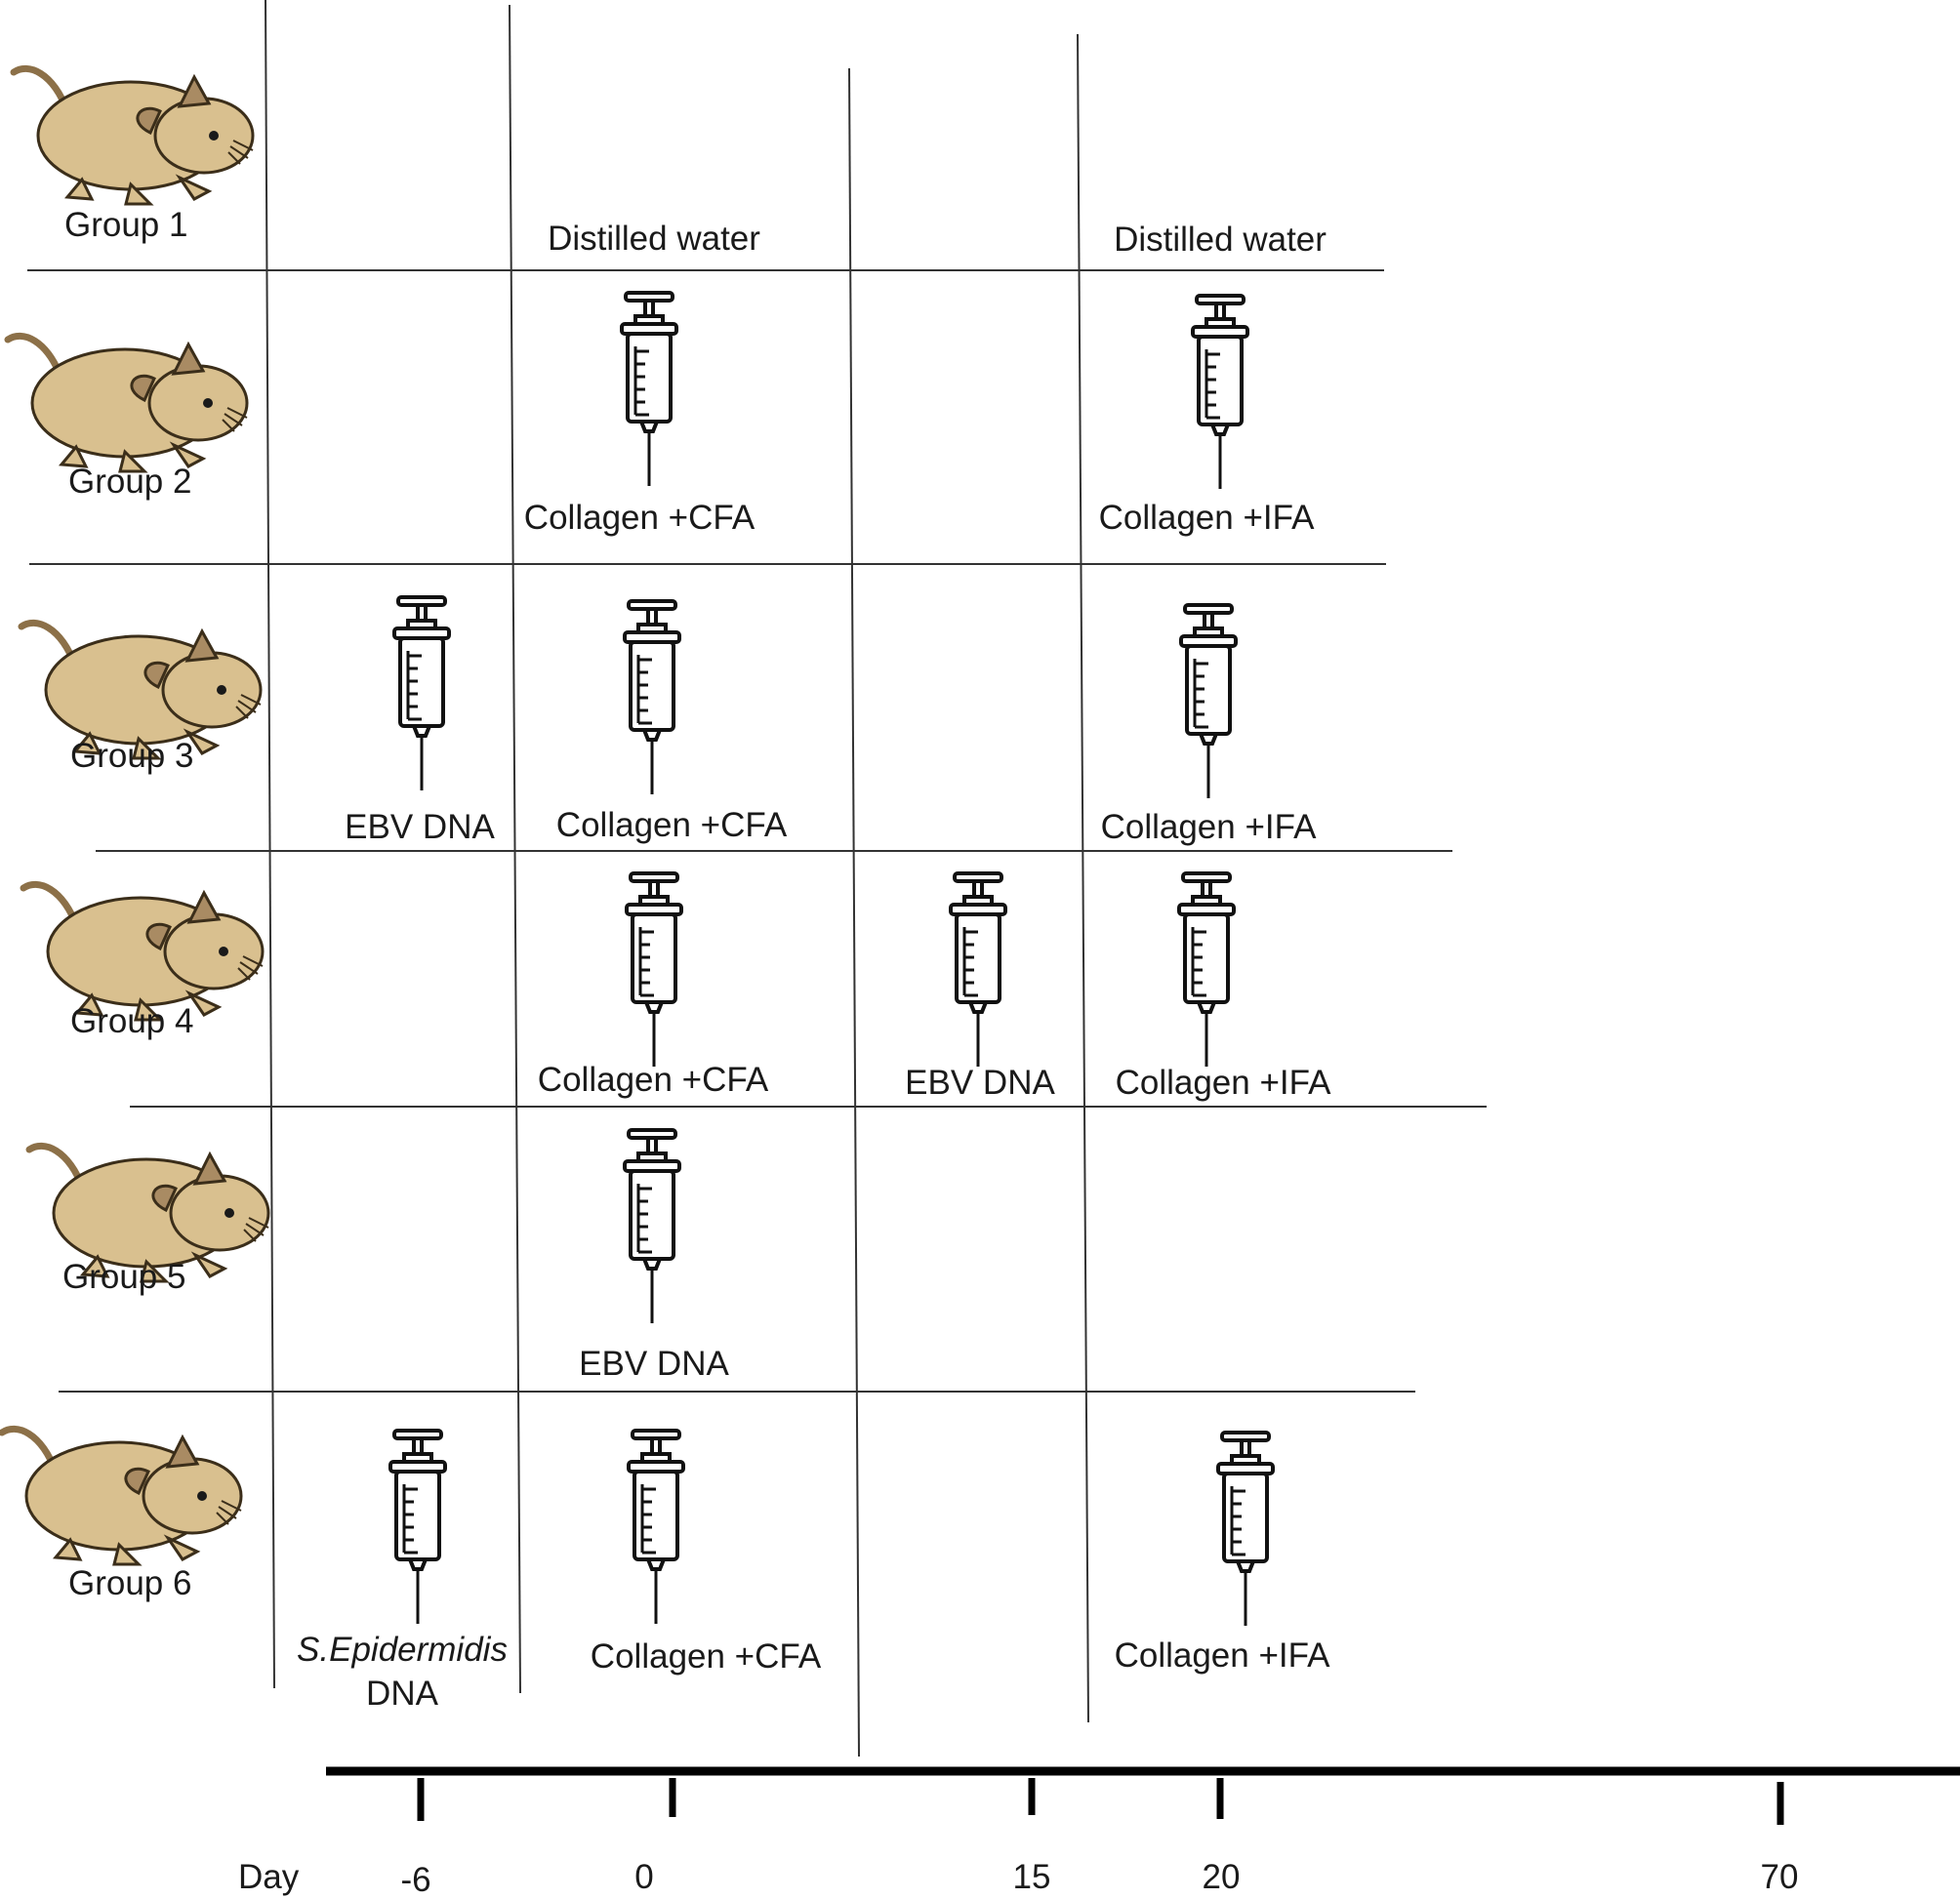 This screenshot has height=1899, width=1960. I want to click on group-label: Group 4, so click(132, 1021).